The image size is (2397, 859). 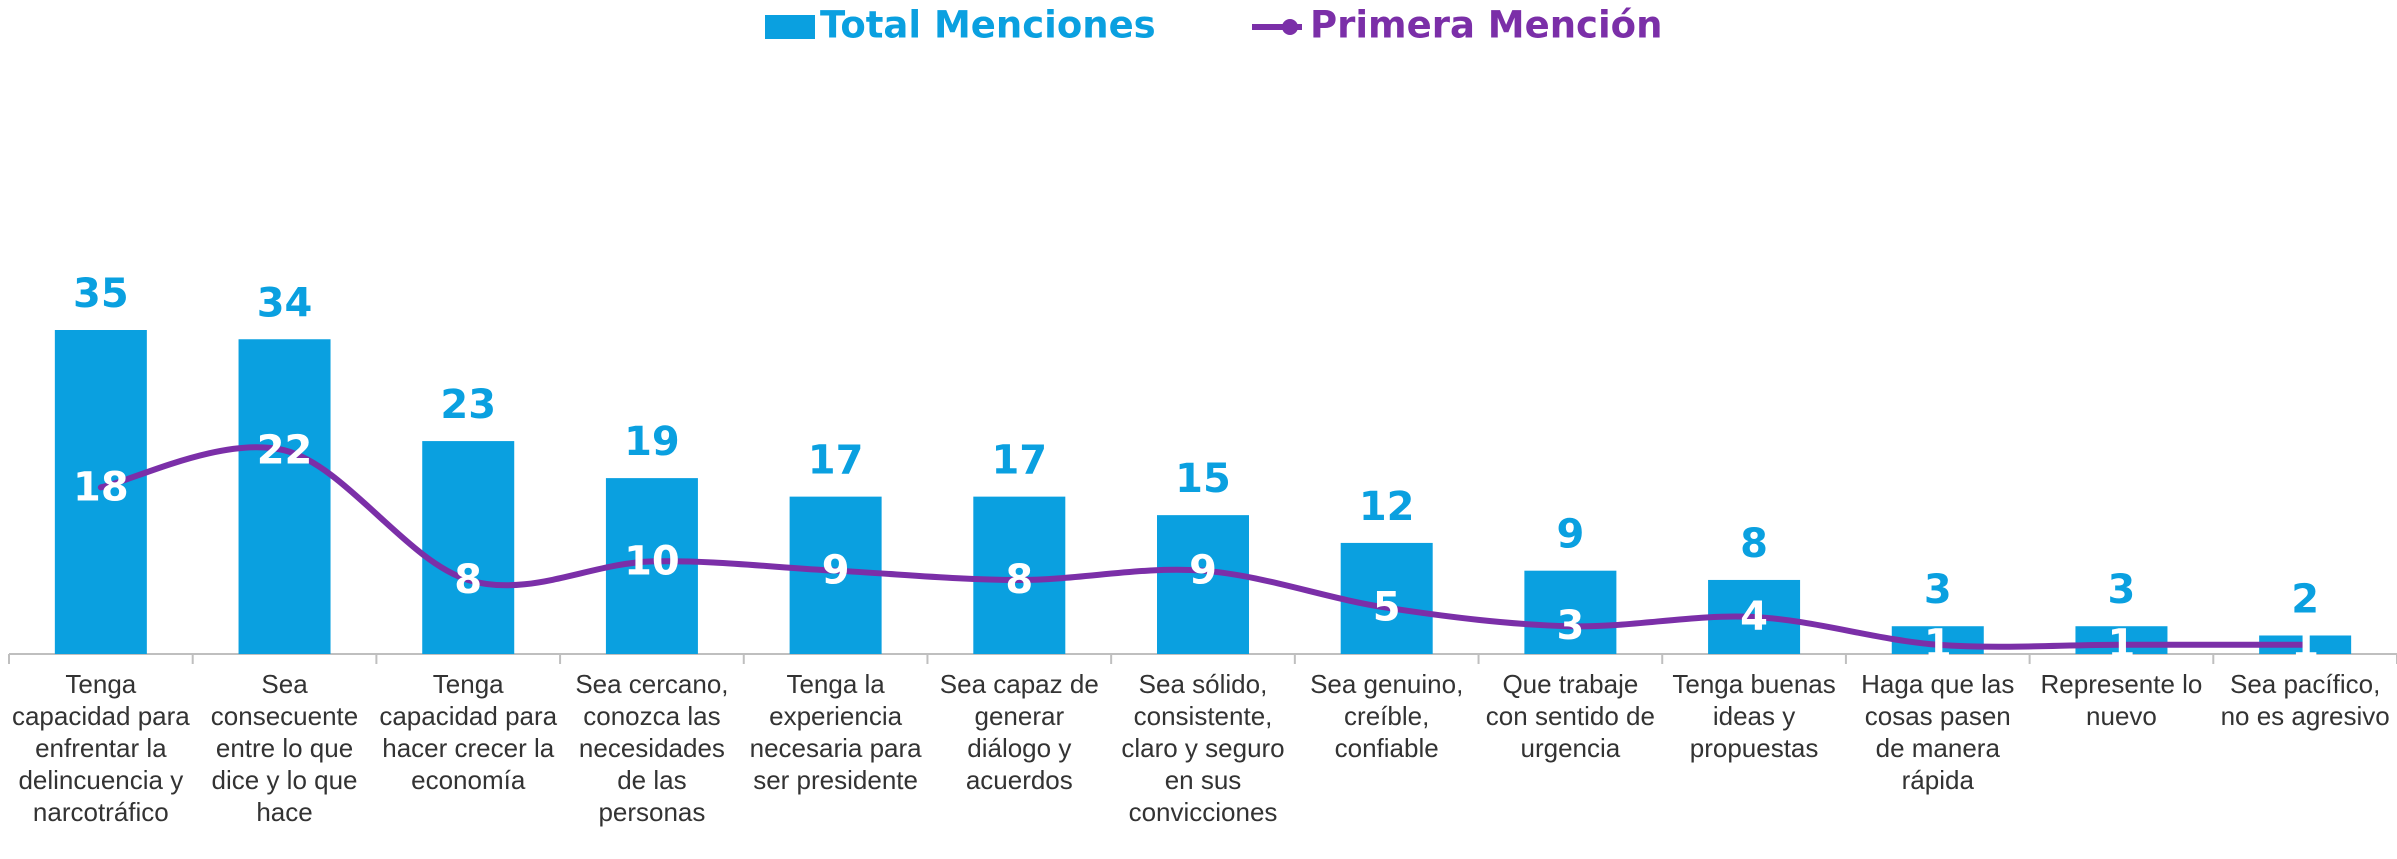 What do you see at coordinates (1570, 535) in the screenshot?
I see `bar-value-label: 9` at bounding box center [1570, 535].